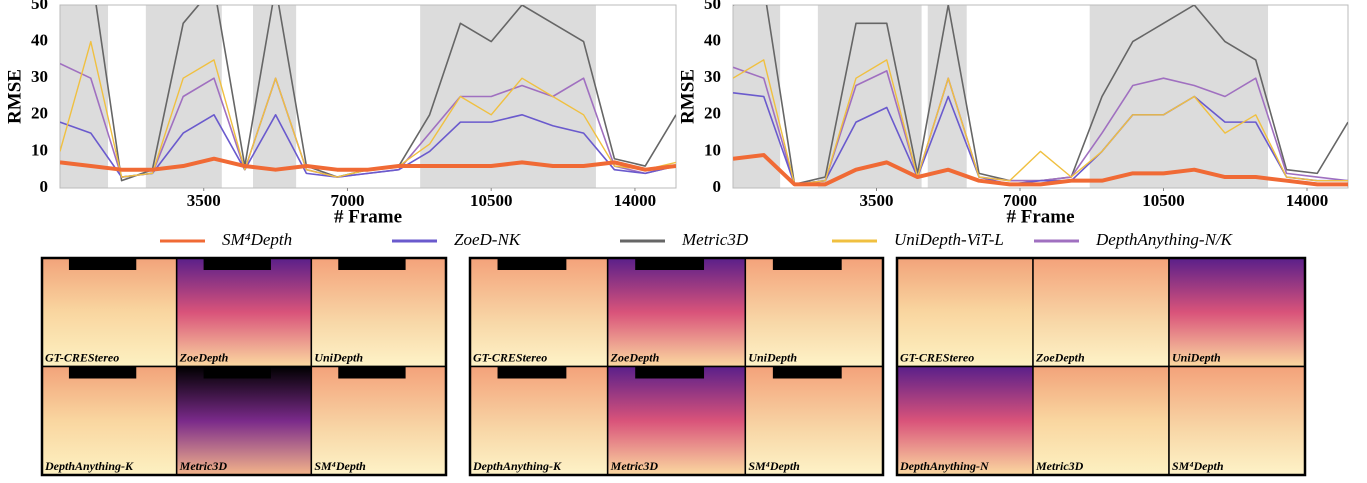 The image size is (1367, 483). Describe the element at coordinates (944, 466) in the screenshot. I see `image-label: DepthAnything-N` at that location.